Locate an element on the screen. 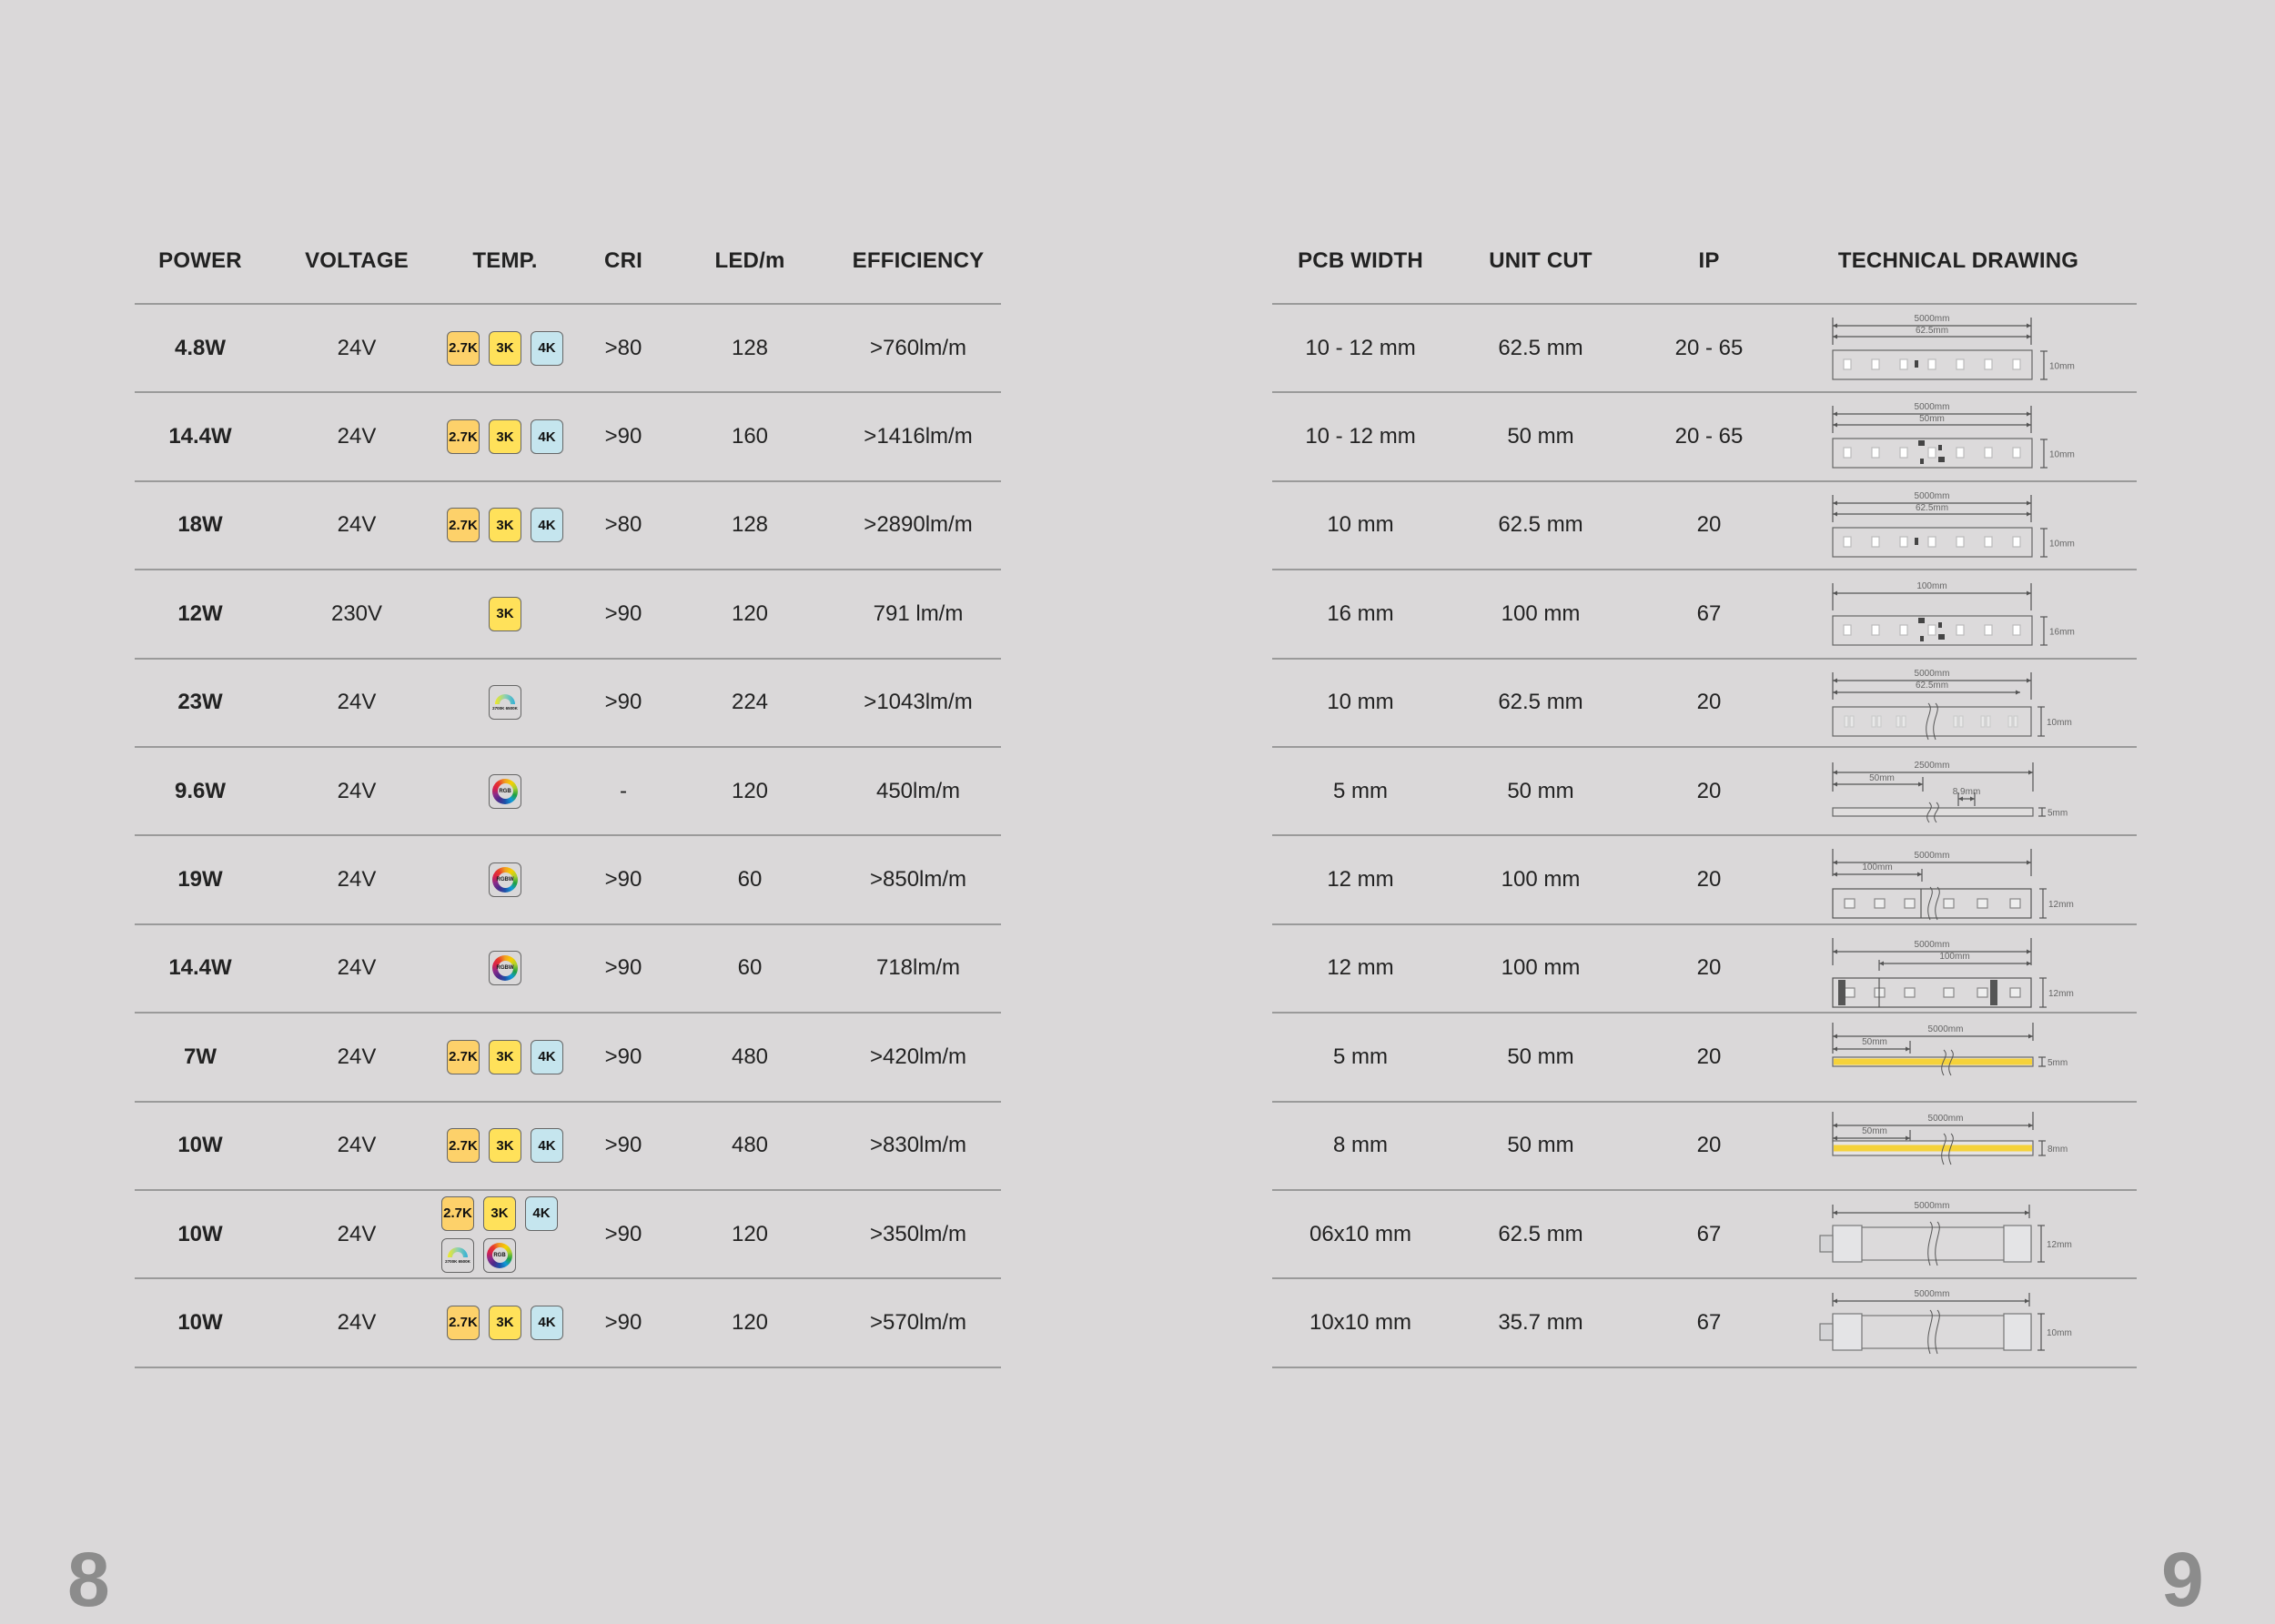 This screenshot has width=2275, height=1624. power-value: 19W is located at coordinates (200, 880).